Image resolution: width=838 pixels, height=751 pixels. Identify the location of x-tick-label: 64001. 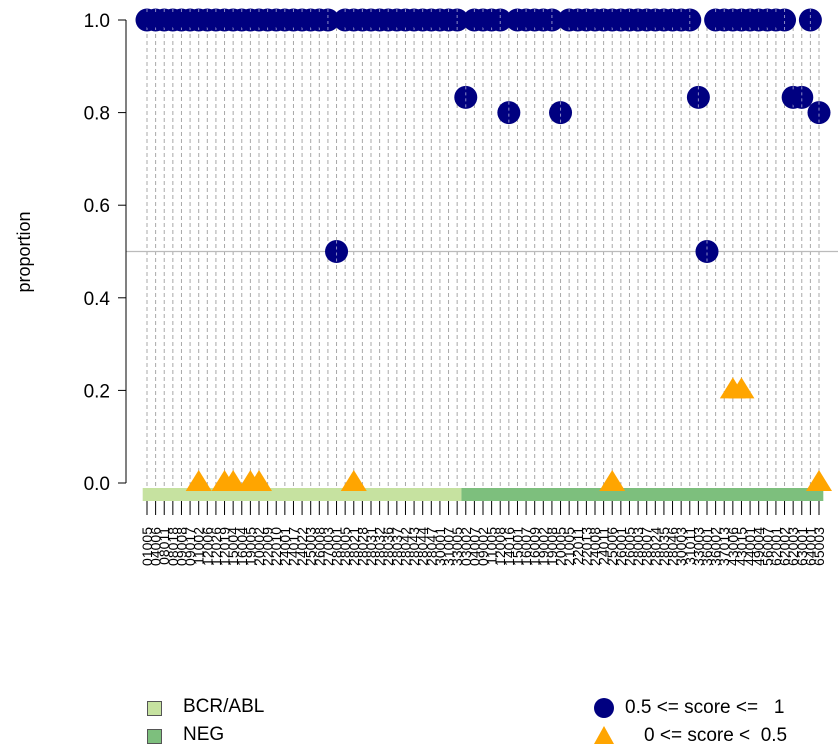
(810, 546).